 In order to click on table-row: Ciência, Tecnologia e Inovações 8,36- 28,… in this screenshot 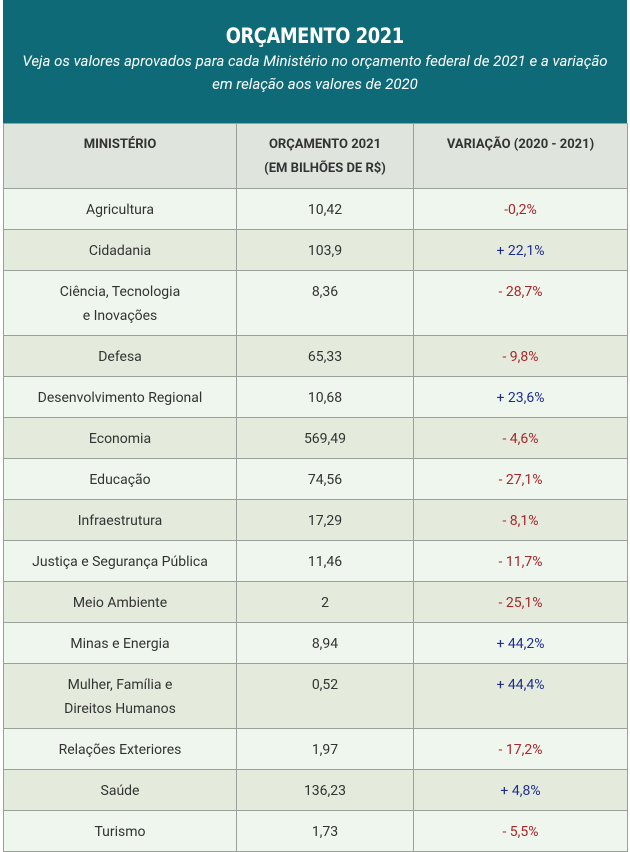, I will do `click(315, 303)`.